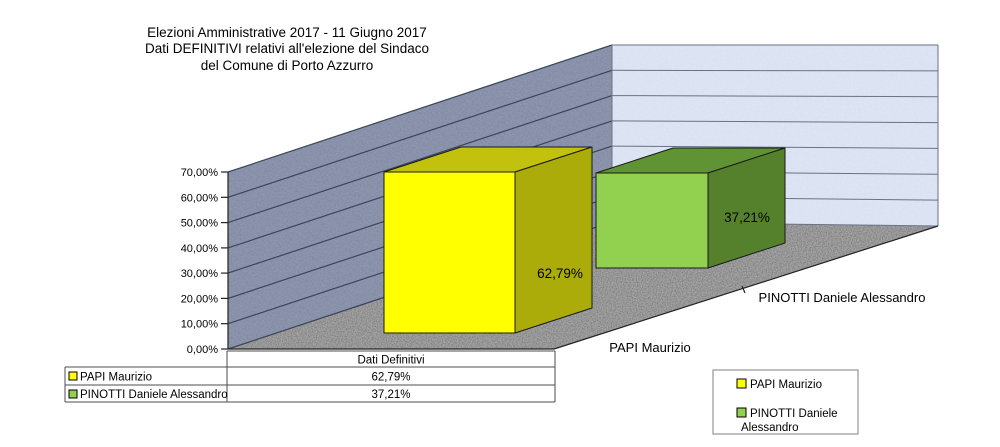 The width and height of the screenshot is (1000, 447). What do you see at coordinates (202, 350) in the screenshot?
I see `ytick-0: 0,00%` at bounding box center [202, 350].